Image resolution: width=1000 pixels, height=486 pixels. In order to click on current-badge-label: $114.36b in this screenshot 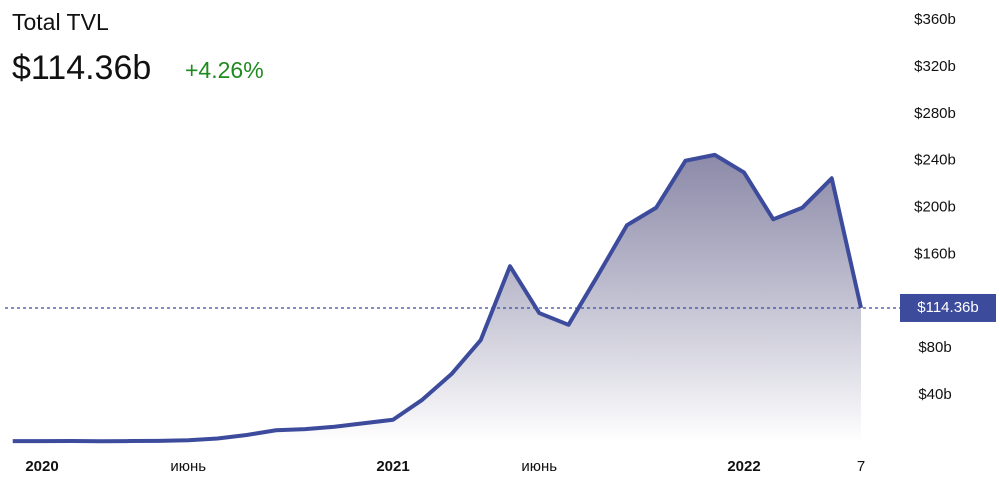, I will do `click(947, 307)`.